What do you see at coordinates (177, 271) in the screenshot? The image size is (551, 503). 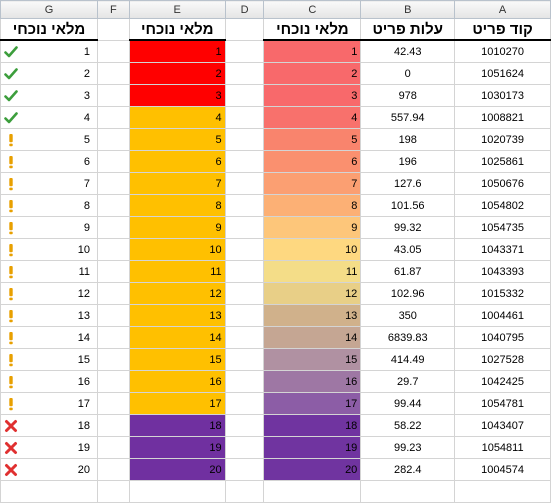 I see `stock-band-cell: 11` at bounding box center [177, 271].